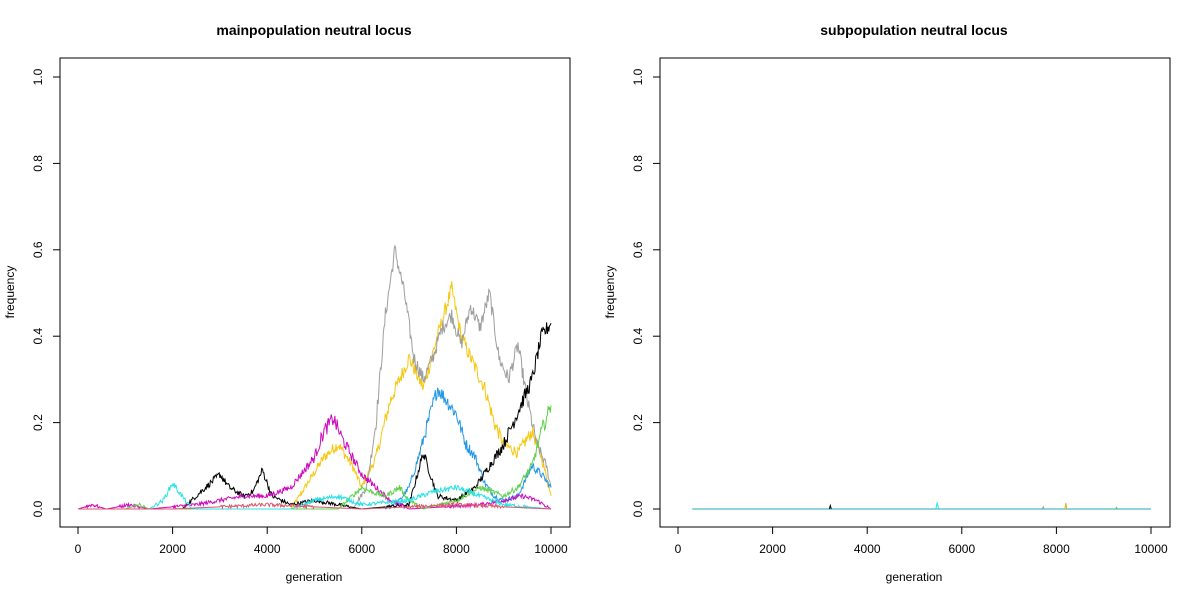 The image size is (1200, 600). Describe the element at coordinates (451, 377) in the screenshot. I see `series-line-gray` at that location.